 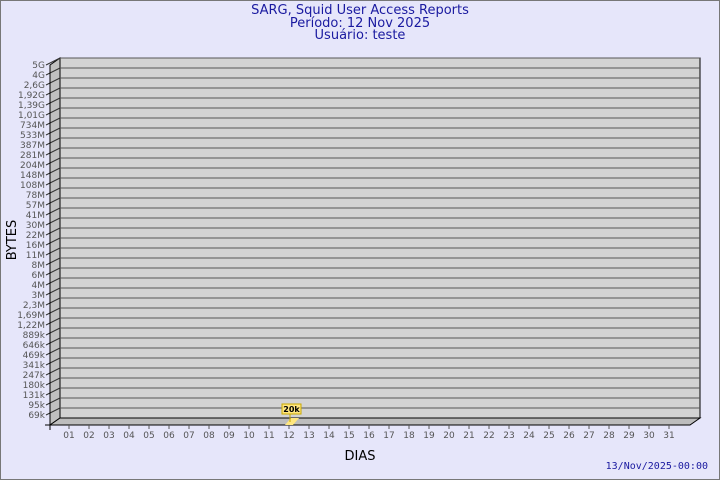 I want to click on y-tick-label: 1,22M, so click(x=31, y=326).